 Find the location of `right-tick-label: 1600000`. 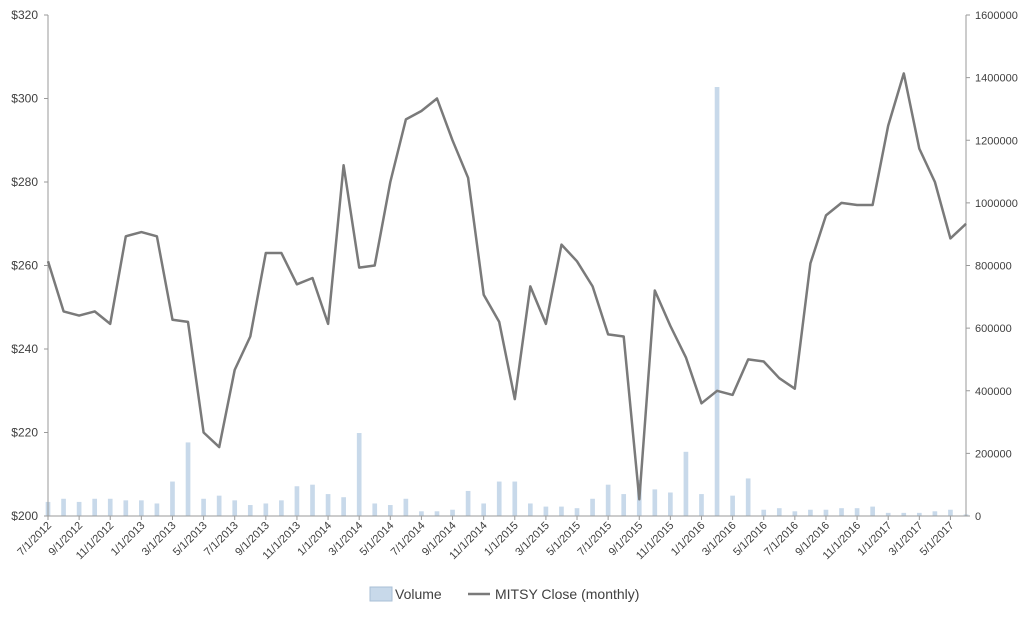

right-tick-label: 1600000 is located at coordinates (996, 16).